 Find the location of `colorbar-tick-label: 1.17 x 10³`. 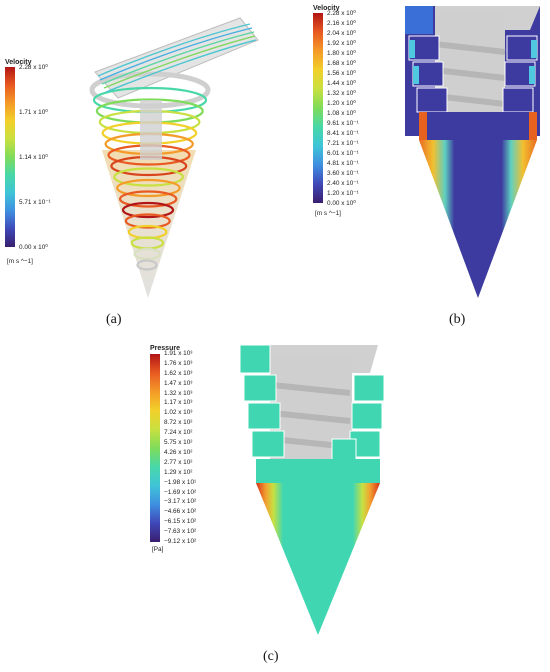

colorbar-tick-label: 1.17 x 10³ is located at coordinates (178, 403).